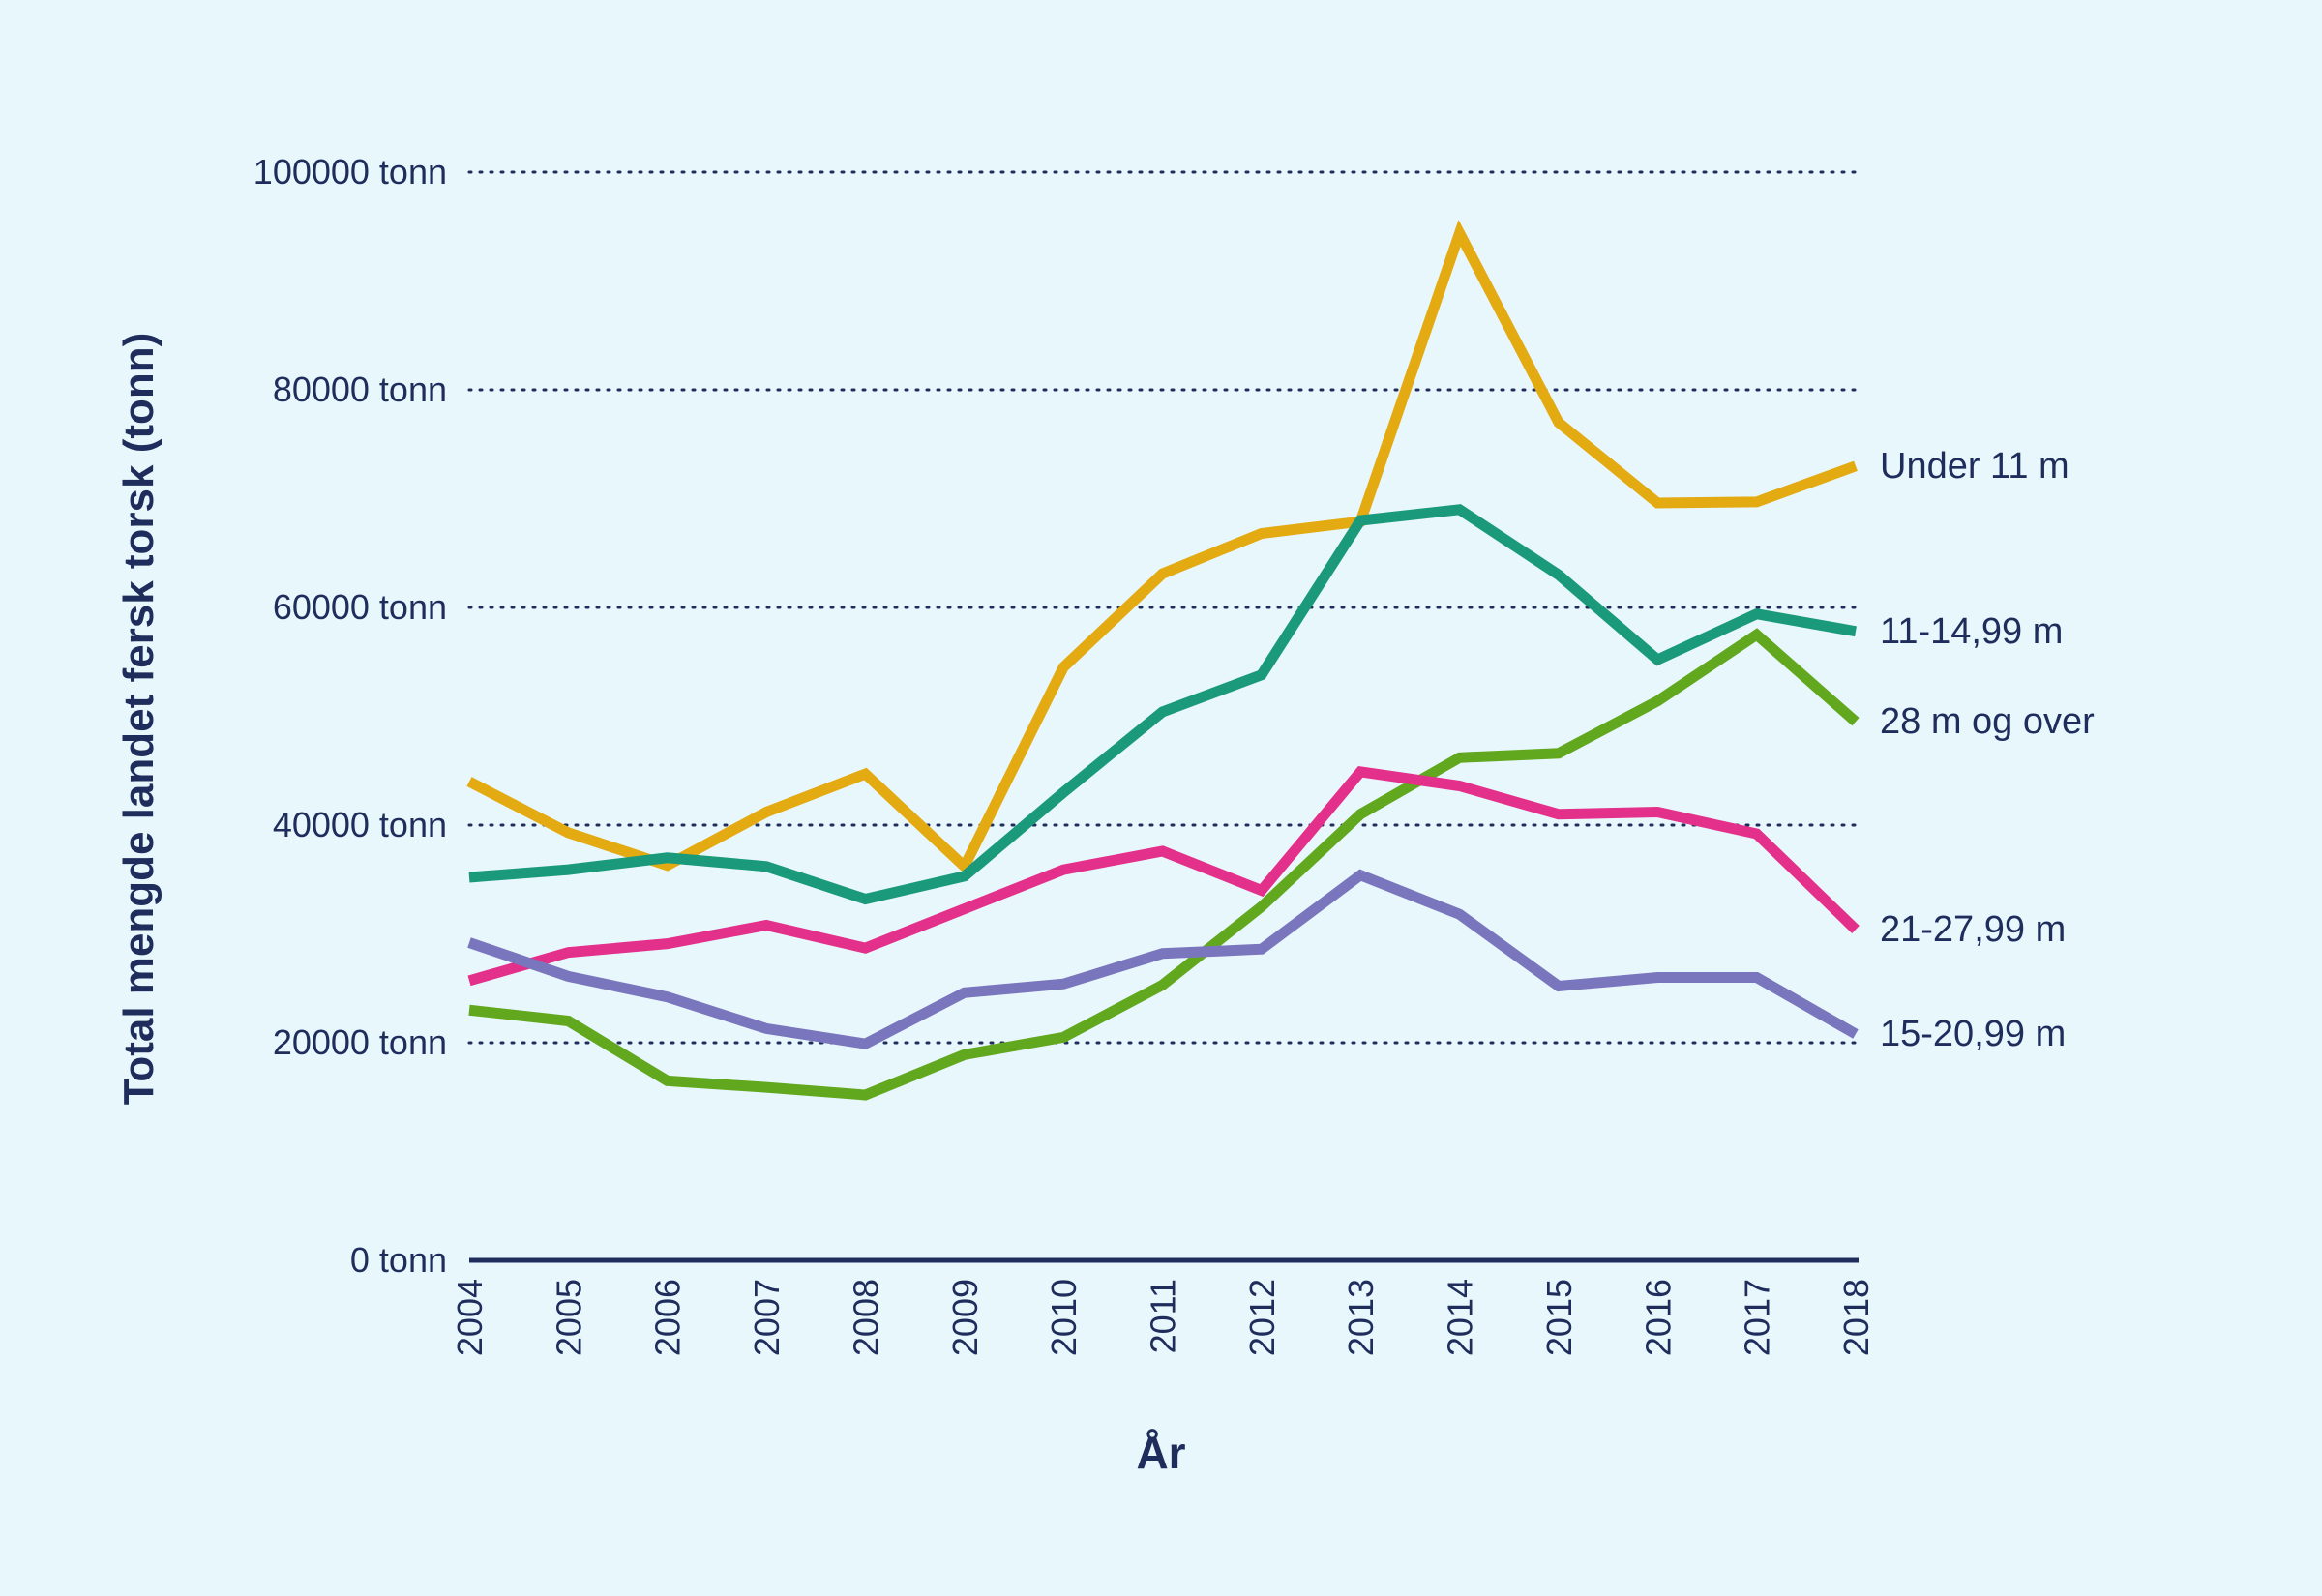  I want to click on series-label: 21-27,99 m, so click(1973, 929).